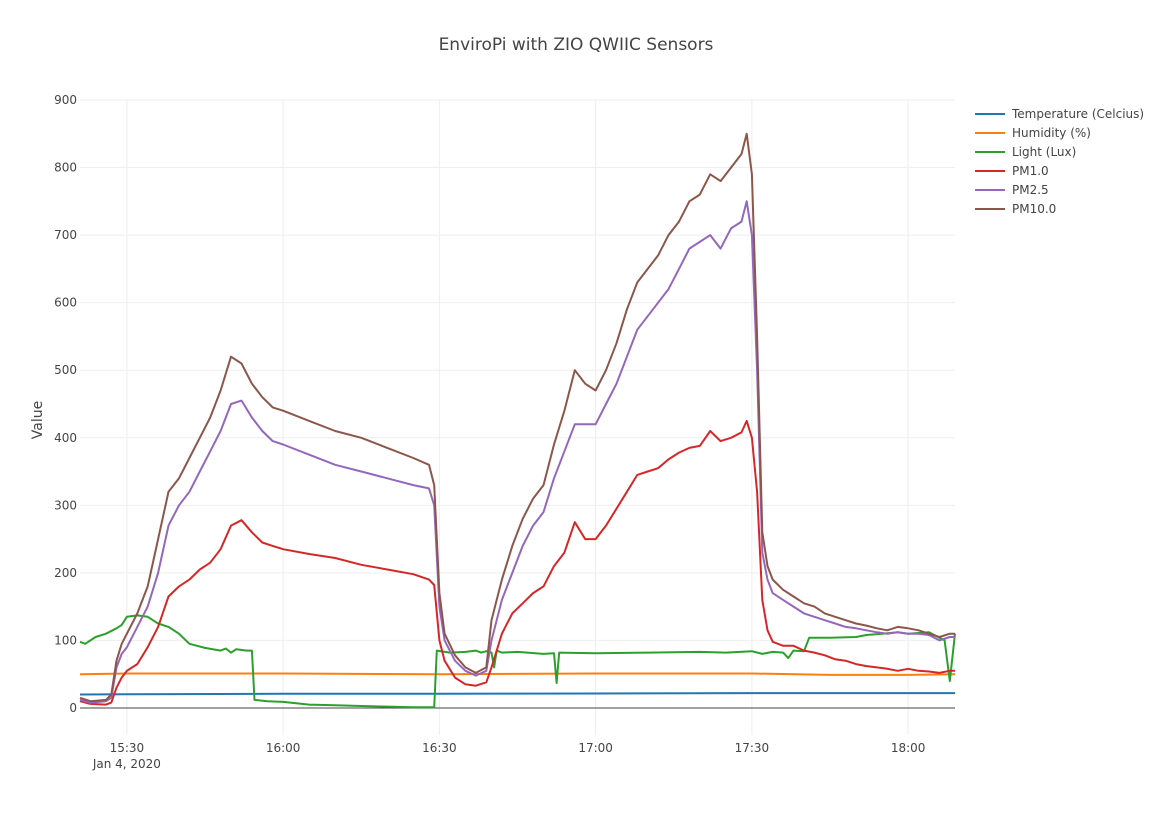  I want to click on x-tick-sublabel: Jan 4, 2020, so click(126, 764).